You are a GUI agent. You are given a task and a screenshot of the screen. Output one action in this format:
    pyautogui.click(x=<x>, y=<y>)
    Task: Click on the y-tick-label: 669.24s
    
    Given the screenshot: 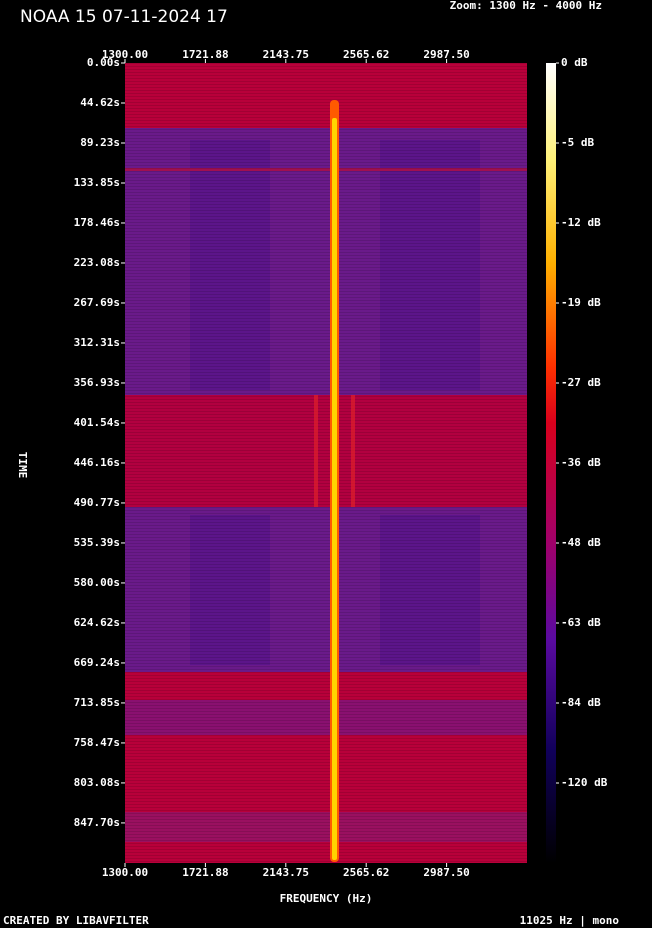 What is the action you would take?
    pyautogui.click(x=97, y=662)
    